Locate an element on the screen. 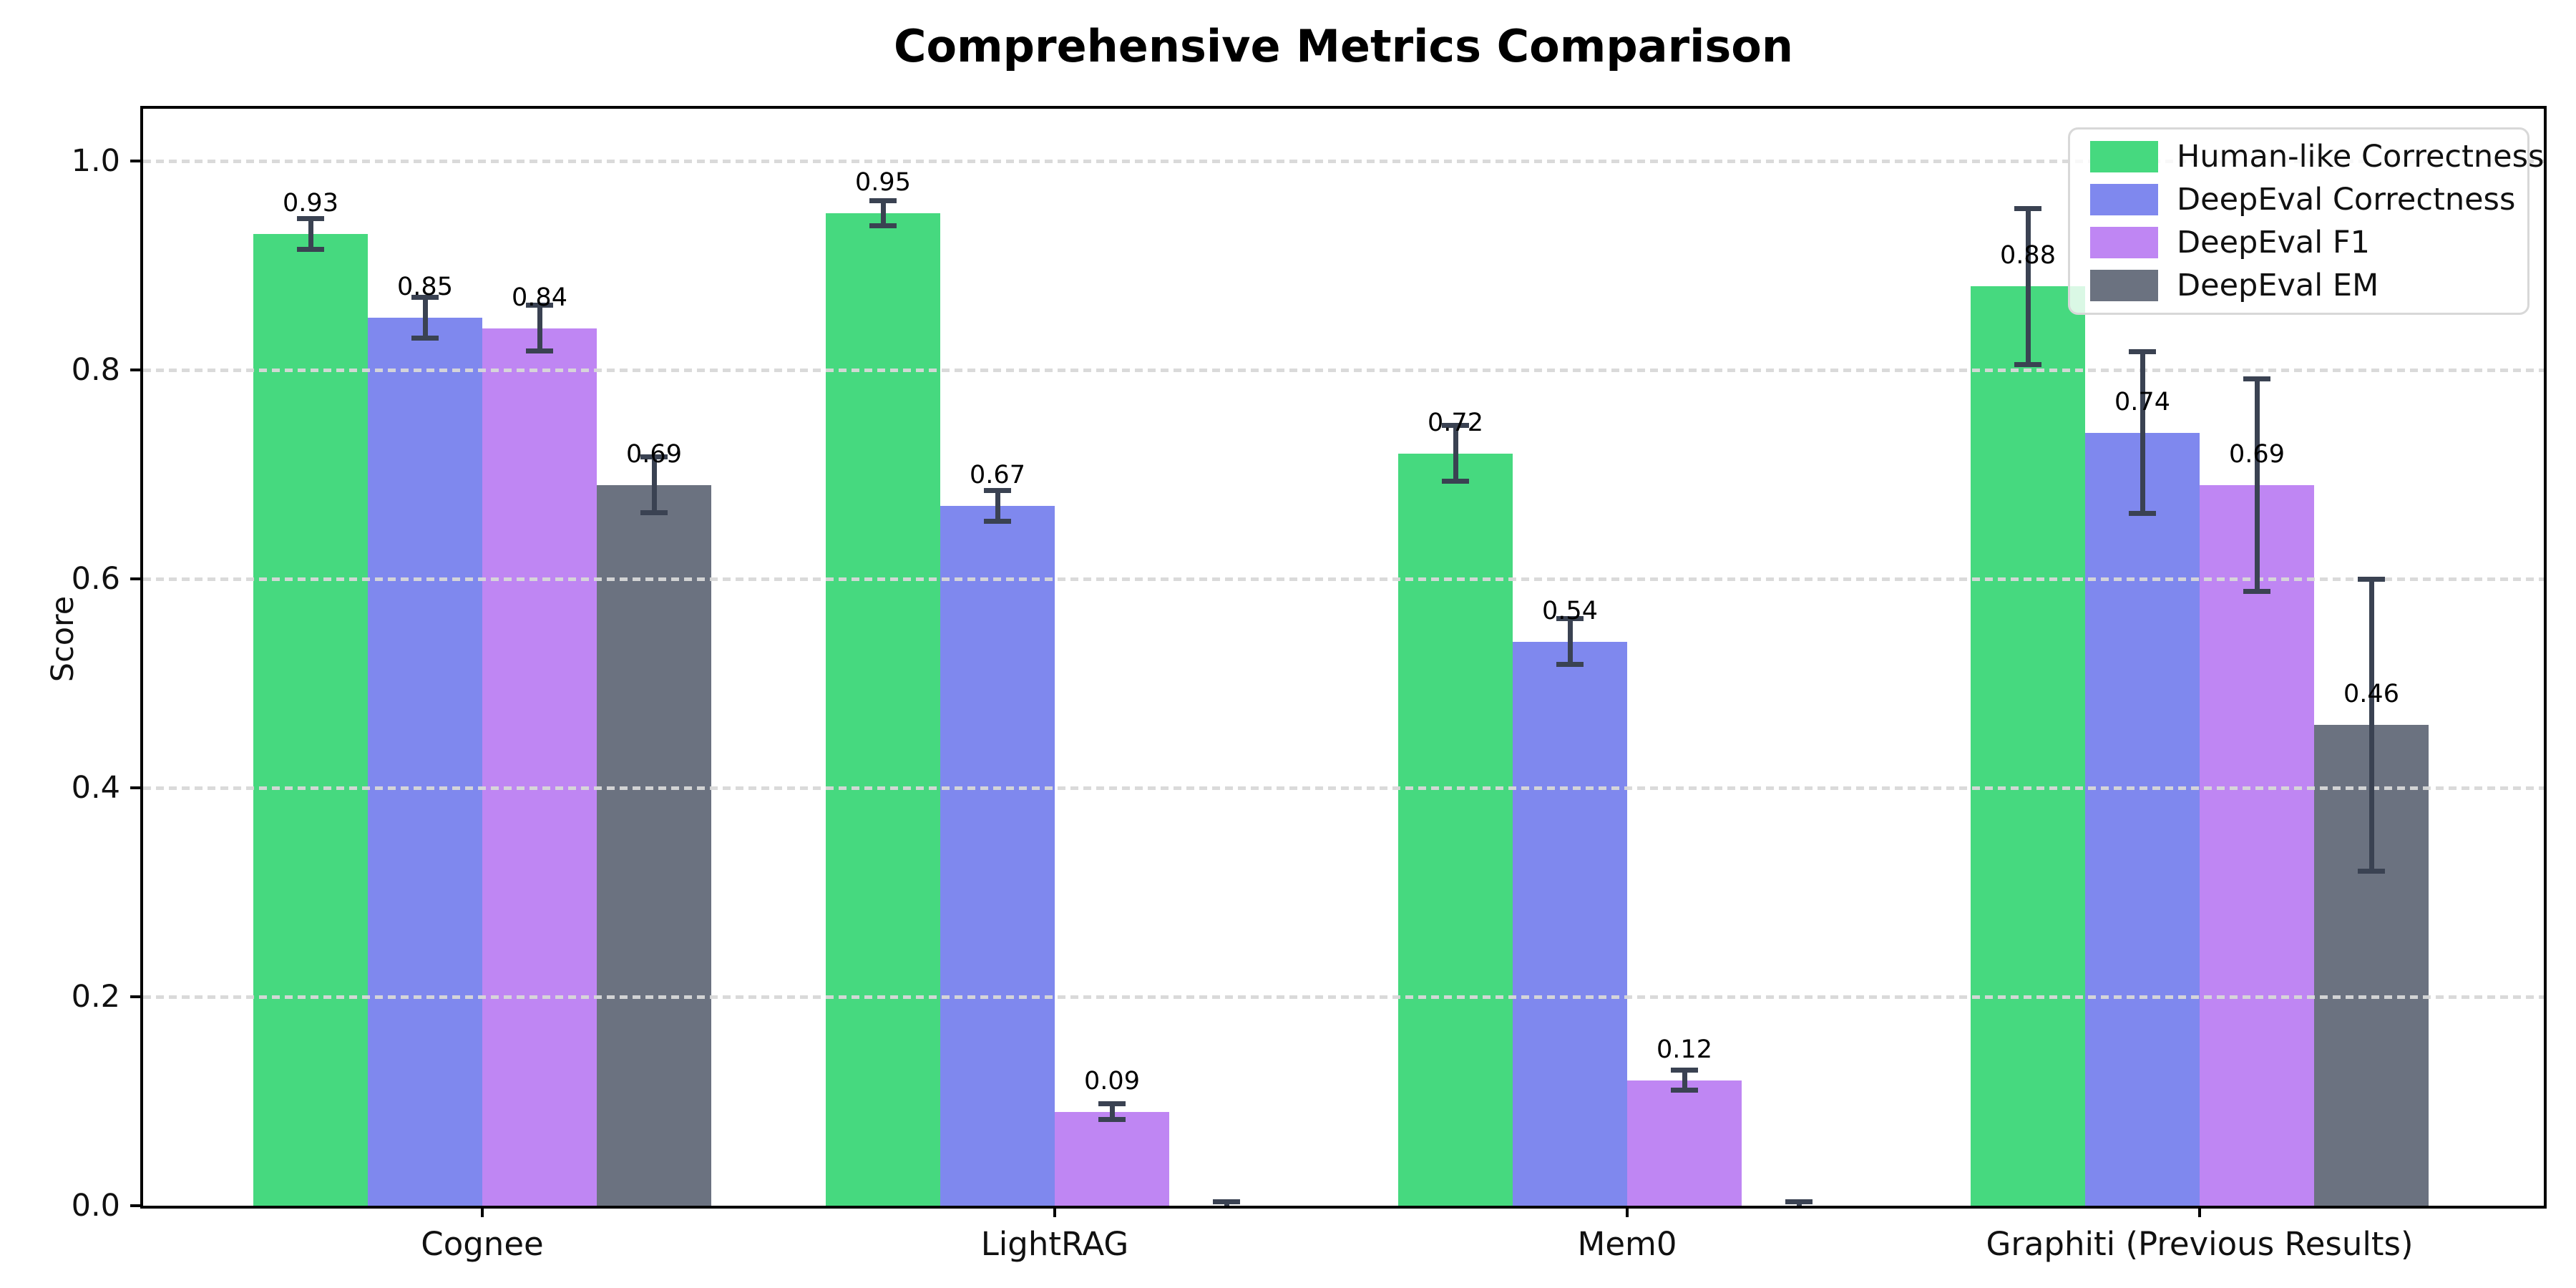  bar-value-label: 0.95 is located at coordinates (883, 182).